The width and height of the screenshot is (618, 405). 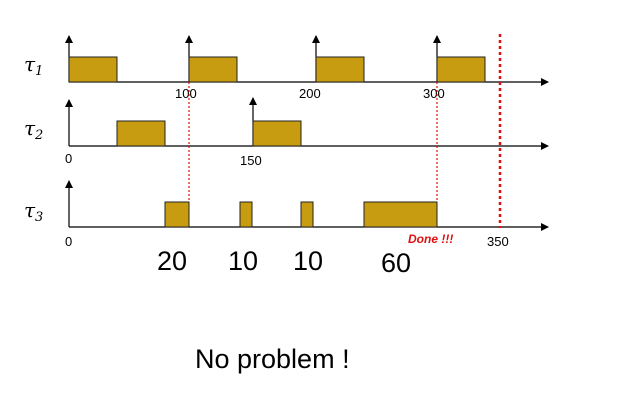 I want to click on tick-label-150: 150, so click(x=251, y=160).